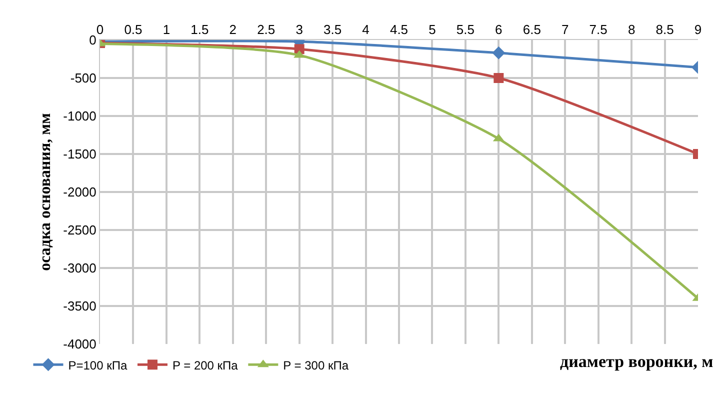  I want to click on legend-label: P=100 кПа, so click(98, 365).